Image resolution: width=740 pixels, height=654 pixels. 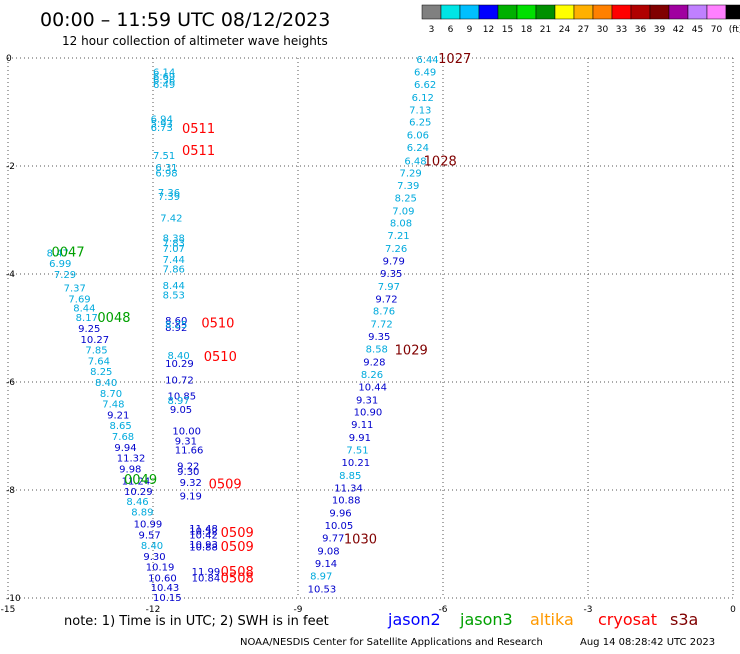 I want to click on wave-height-value: 8.85, so click(x=350, y=476).